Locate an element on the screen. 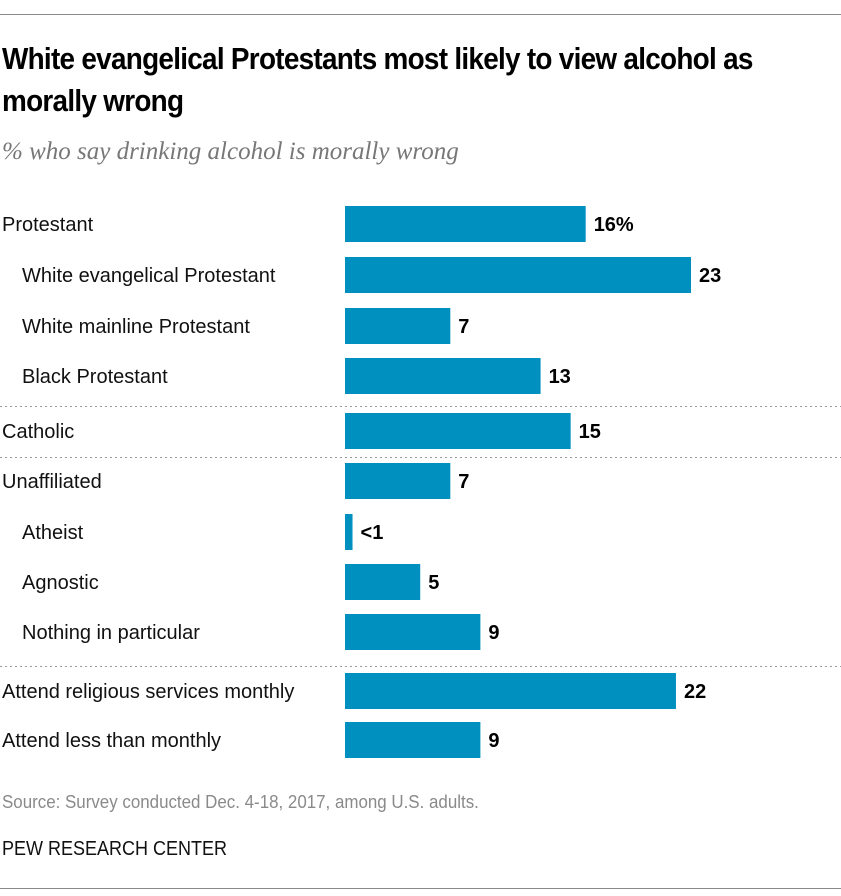 The width and height of the screenshot is (841, 896). value-label: <1 is located at coordinates (372, 533).